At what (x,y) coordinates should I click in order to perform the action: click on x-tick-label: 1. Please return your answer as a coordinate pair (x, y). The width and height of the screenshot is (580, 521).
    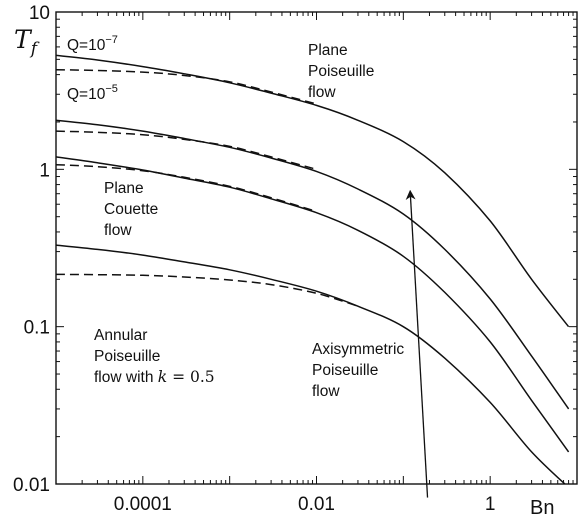
    Looking at the image, I should click on (490, 504).